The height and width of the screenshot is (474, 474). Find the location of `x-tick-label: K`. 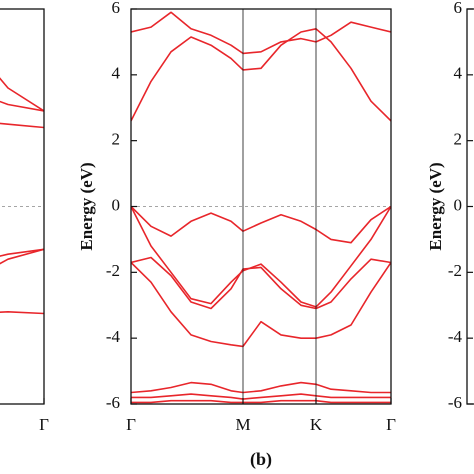

x-tick-label: K is located at coordinates (316, 424).